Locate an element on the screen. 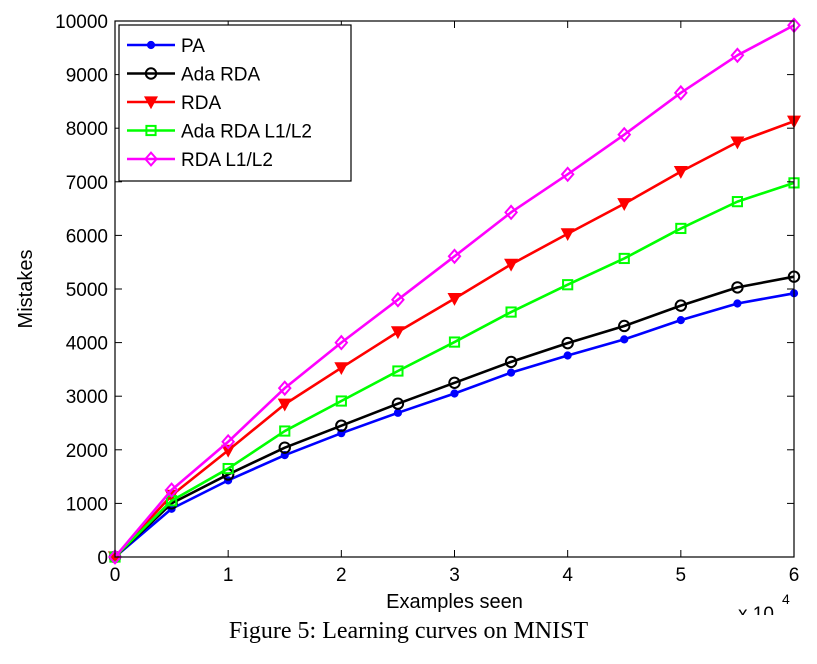 The height and width of the screenshot is (664, 817). legend-marker-rda-l1-l2 is located at coordinates (151, 159).